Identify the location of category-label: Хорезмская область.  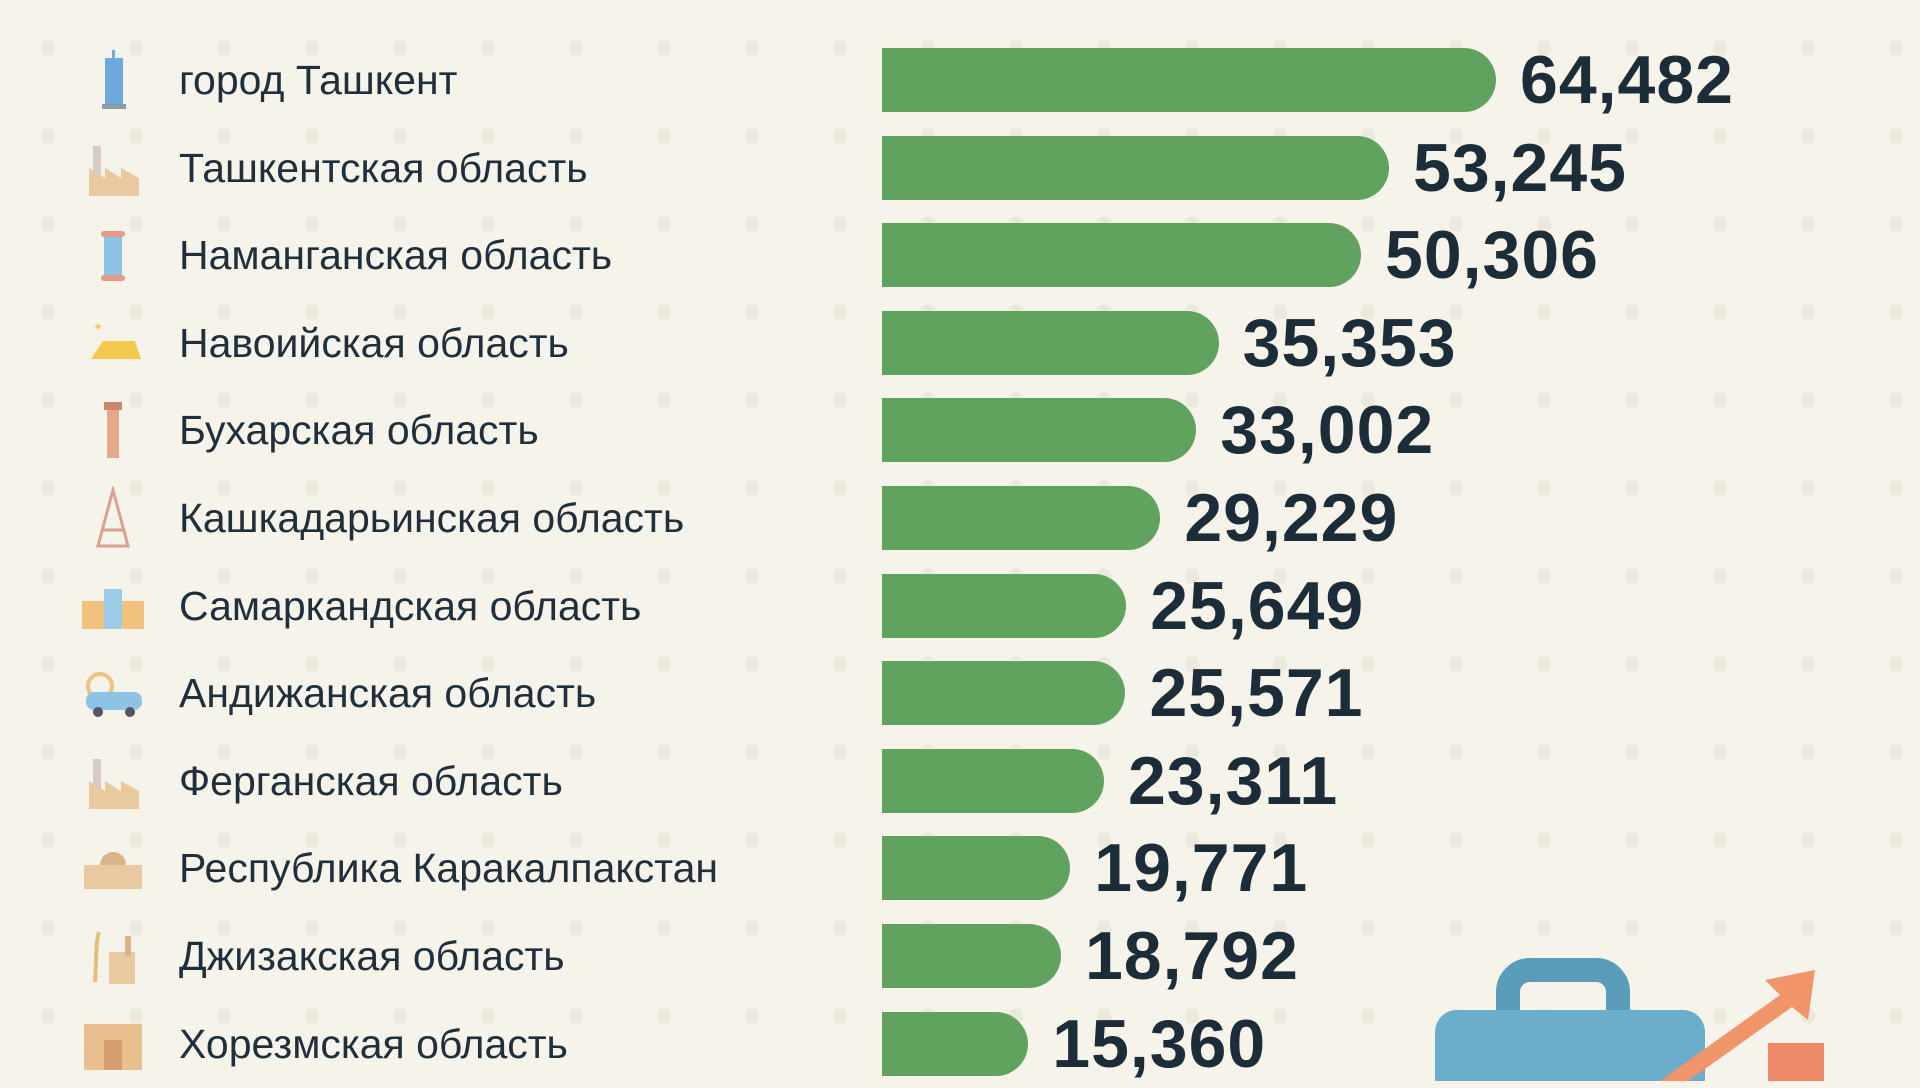
(373, 1043).